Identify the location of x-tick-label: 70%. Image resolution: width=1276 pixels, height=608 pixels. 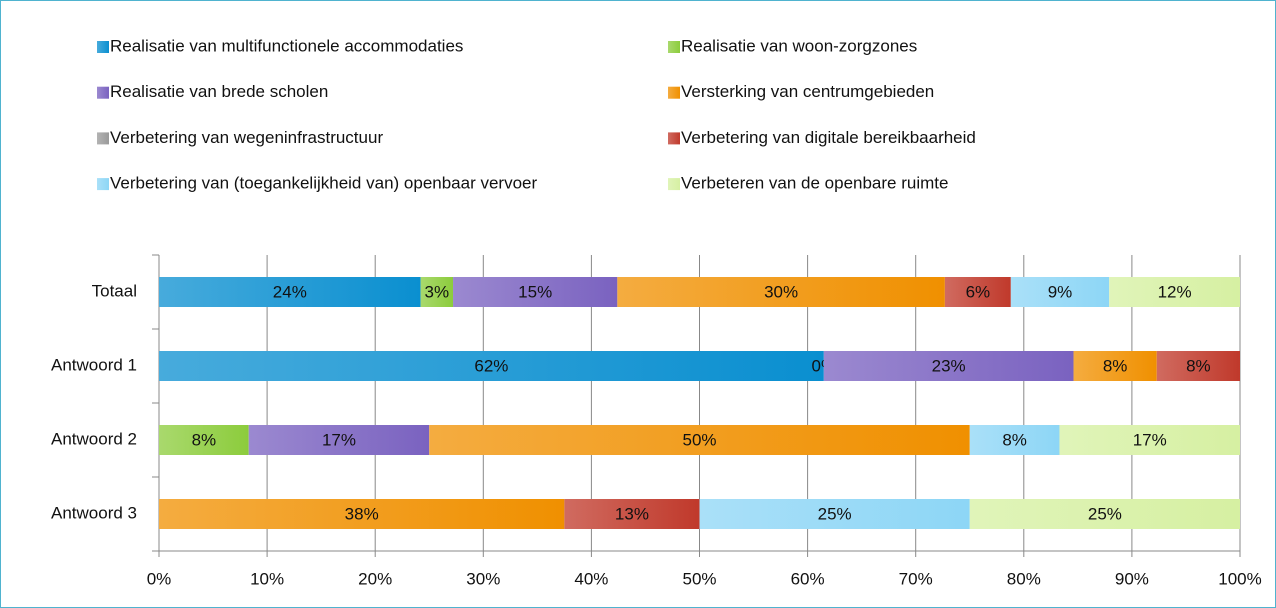
(916, 578).